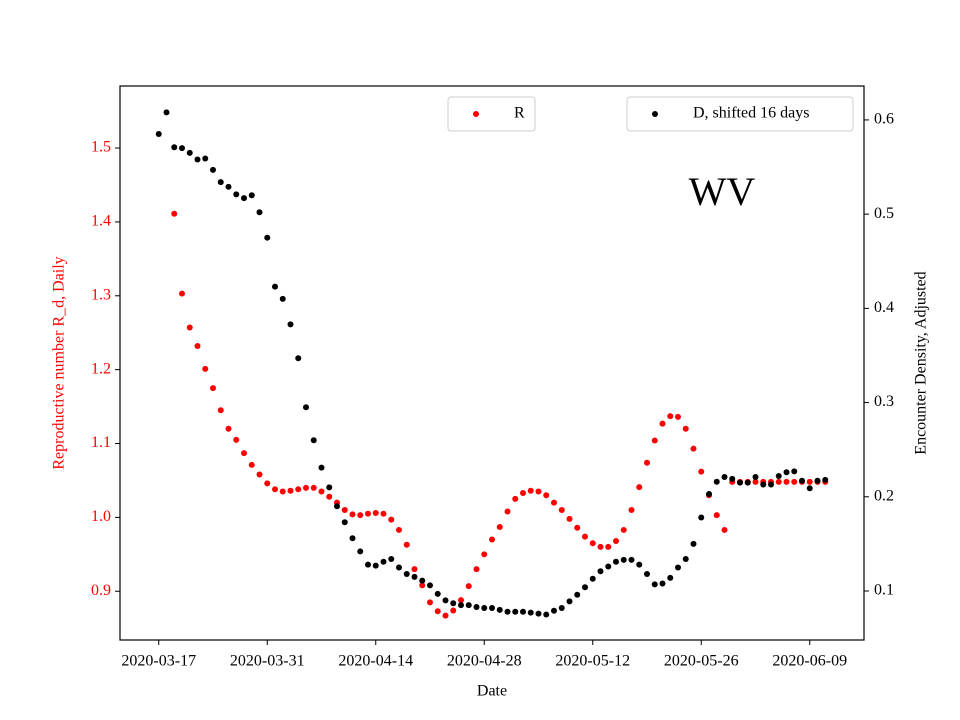 The image size is (960, 720). Describe the element at coordinates (884, 307) in the screenshot. I see `y2-tick-label: 0.4` at that location.